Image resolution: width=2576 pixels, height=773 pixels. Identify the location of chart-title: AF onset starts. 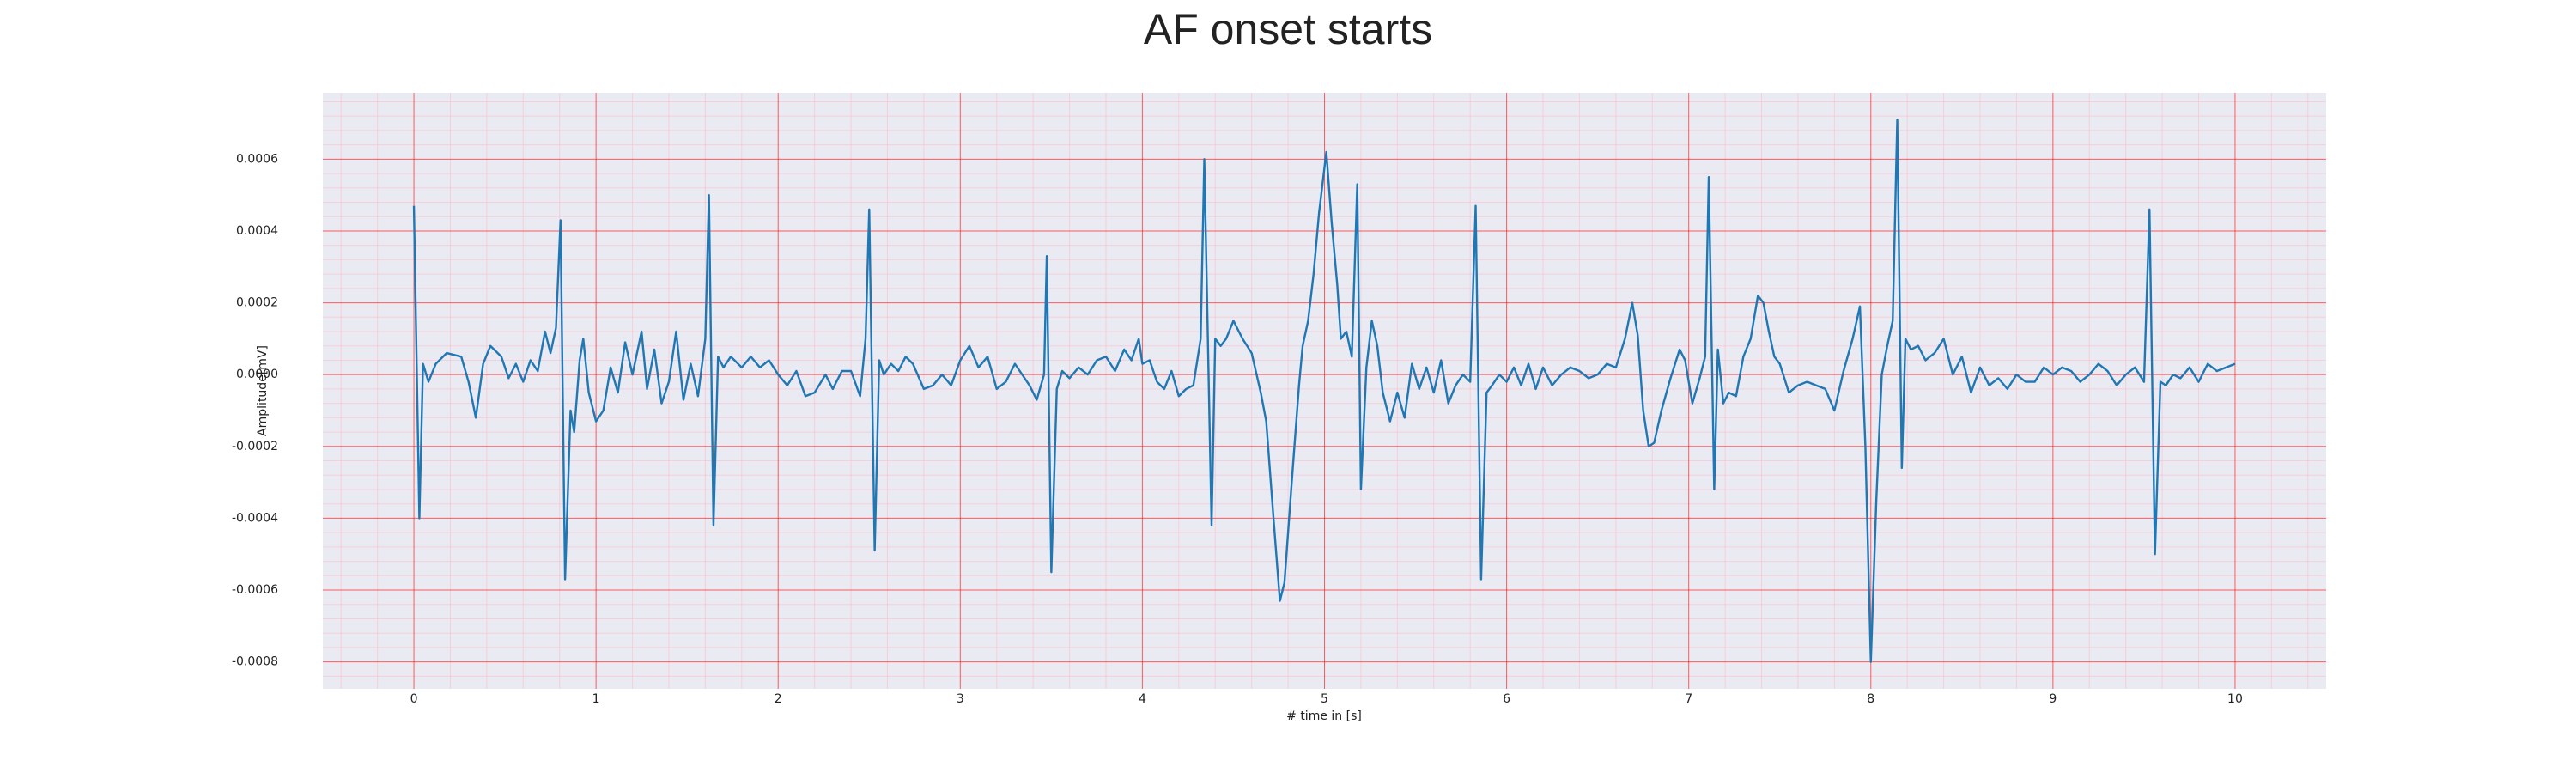
(1288, 29).